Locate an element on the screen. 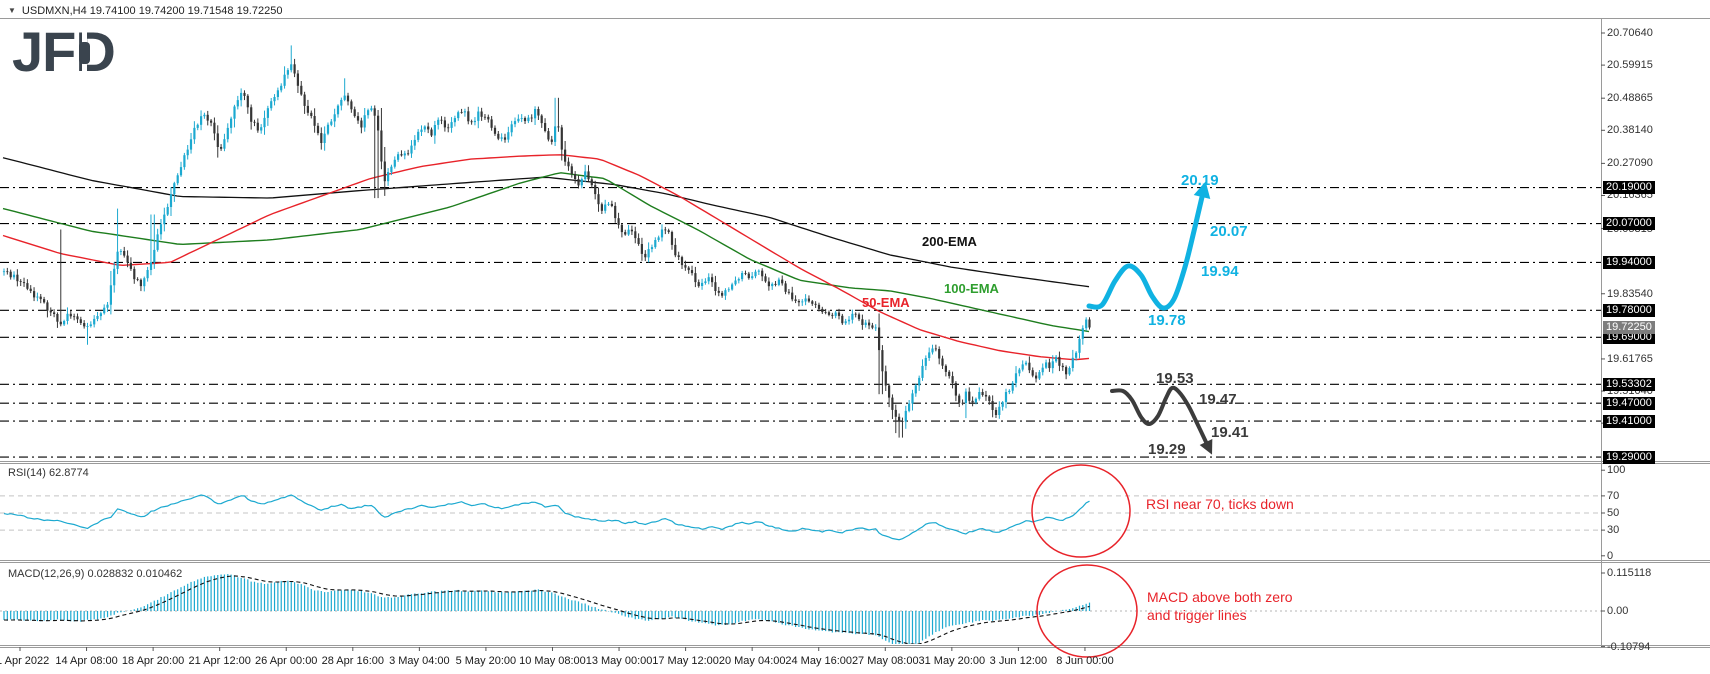 Image resolution: width=1710 pixels, height=674 pixels. rsi-axis-label: 50 is located at coordinates (1613, 513).